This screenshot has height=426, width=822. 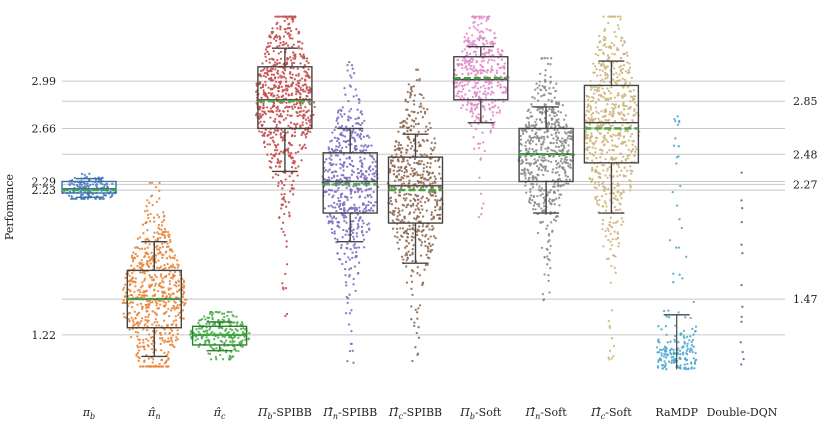 I want to click on category-label-Pi_b-SPIBB: Πb-SPIBB, so click(x=284, y=413).